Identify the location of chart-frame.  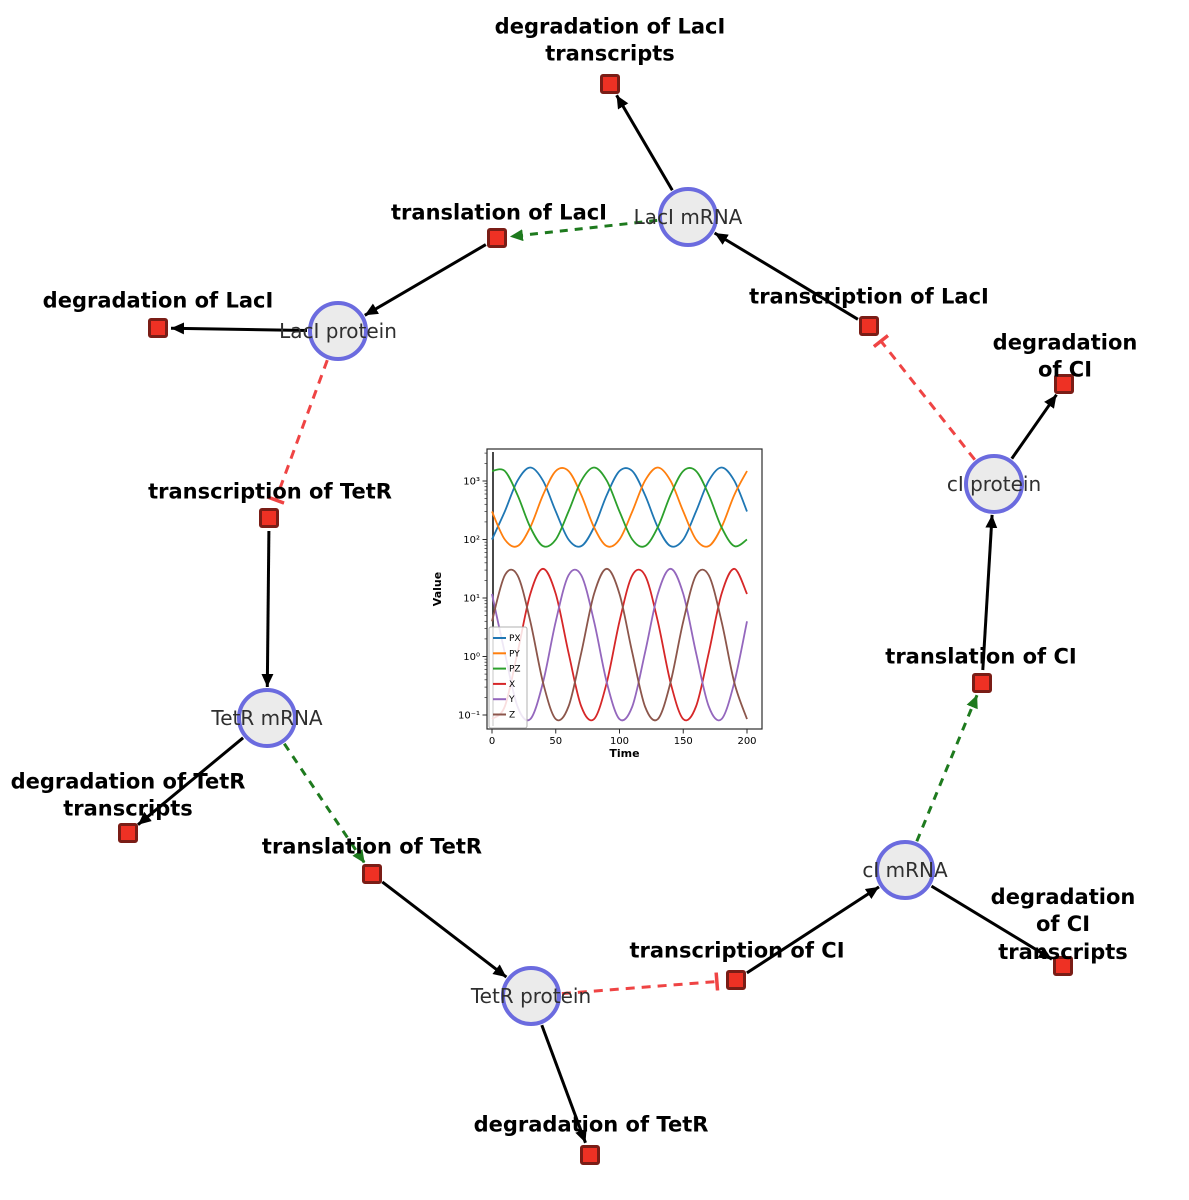
(624, 589).